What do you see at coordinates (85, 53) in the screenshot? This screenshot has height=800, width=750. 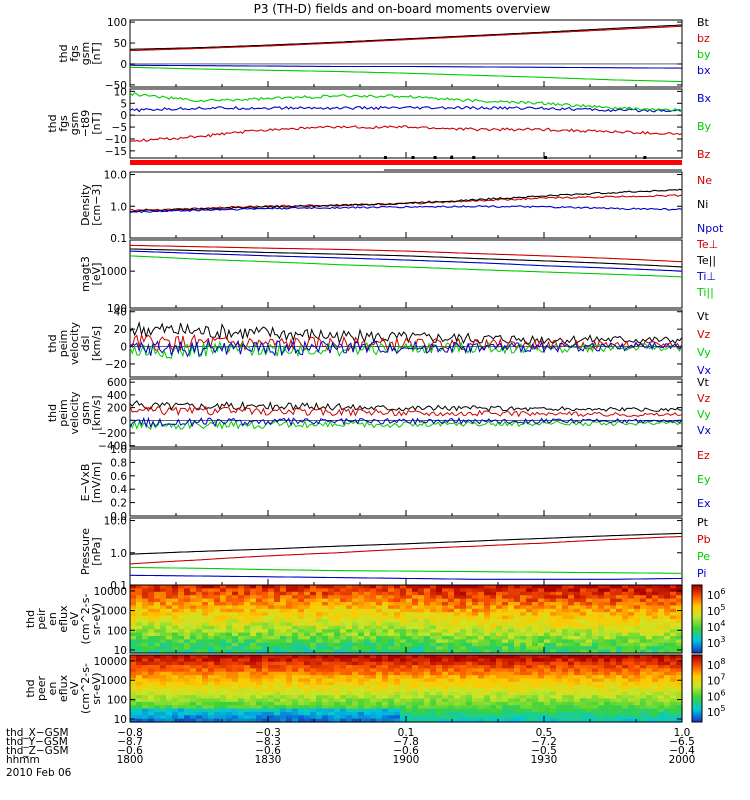 I see `y-label-line: gsm` at bounding box center [85, 53].